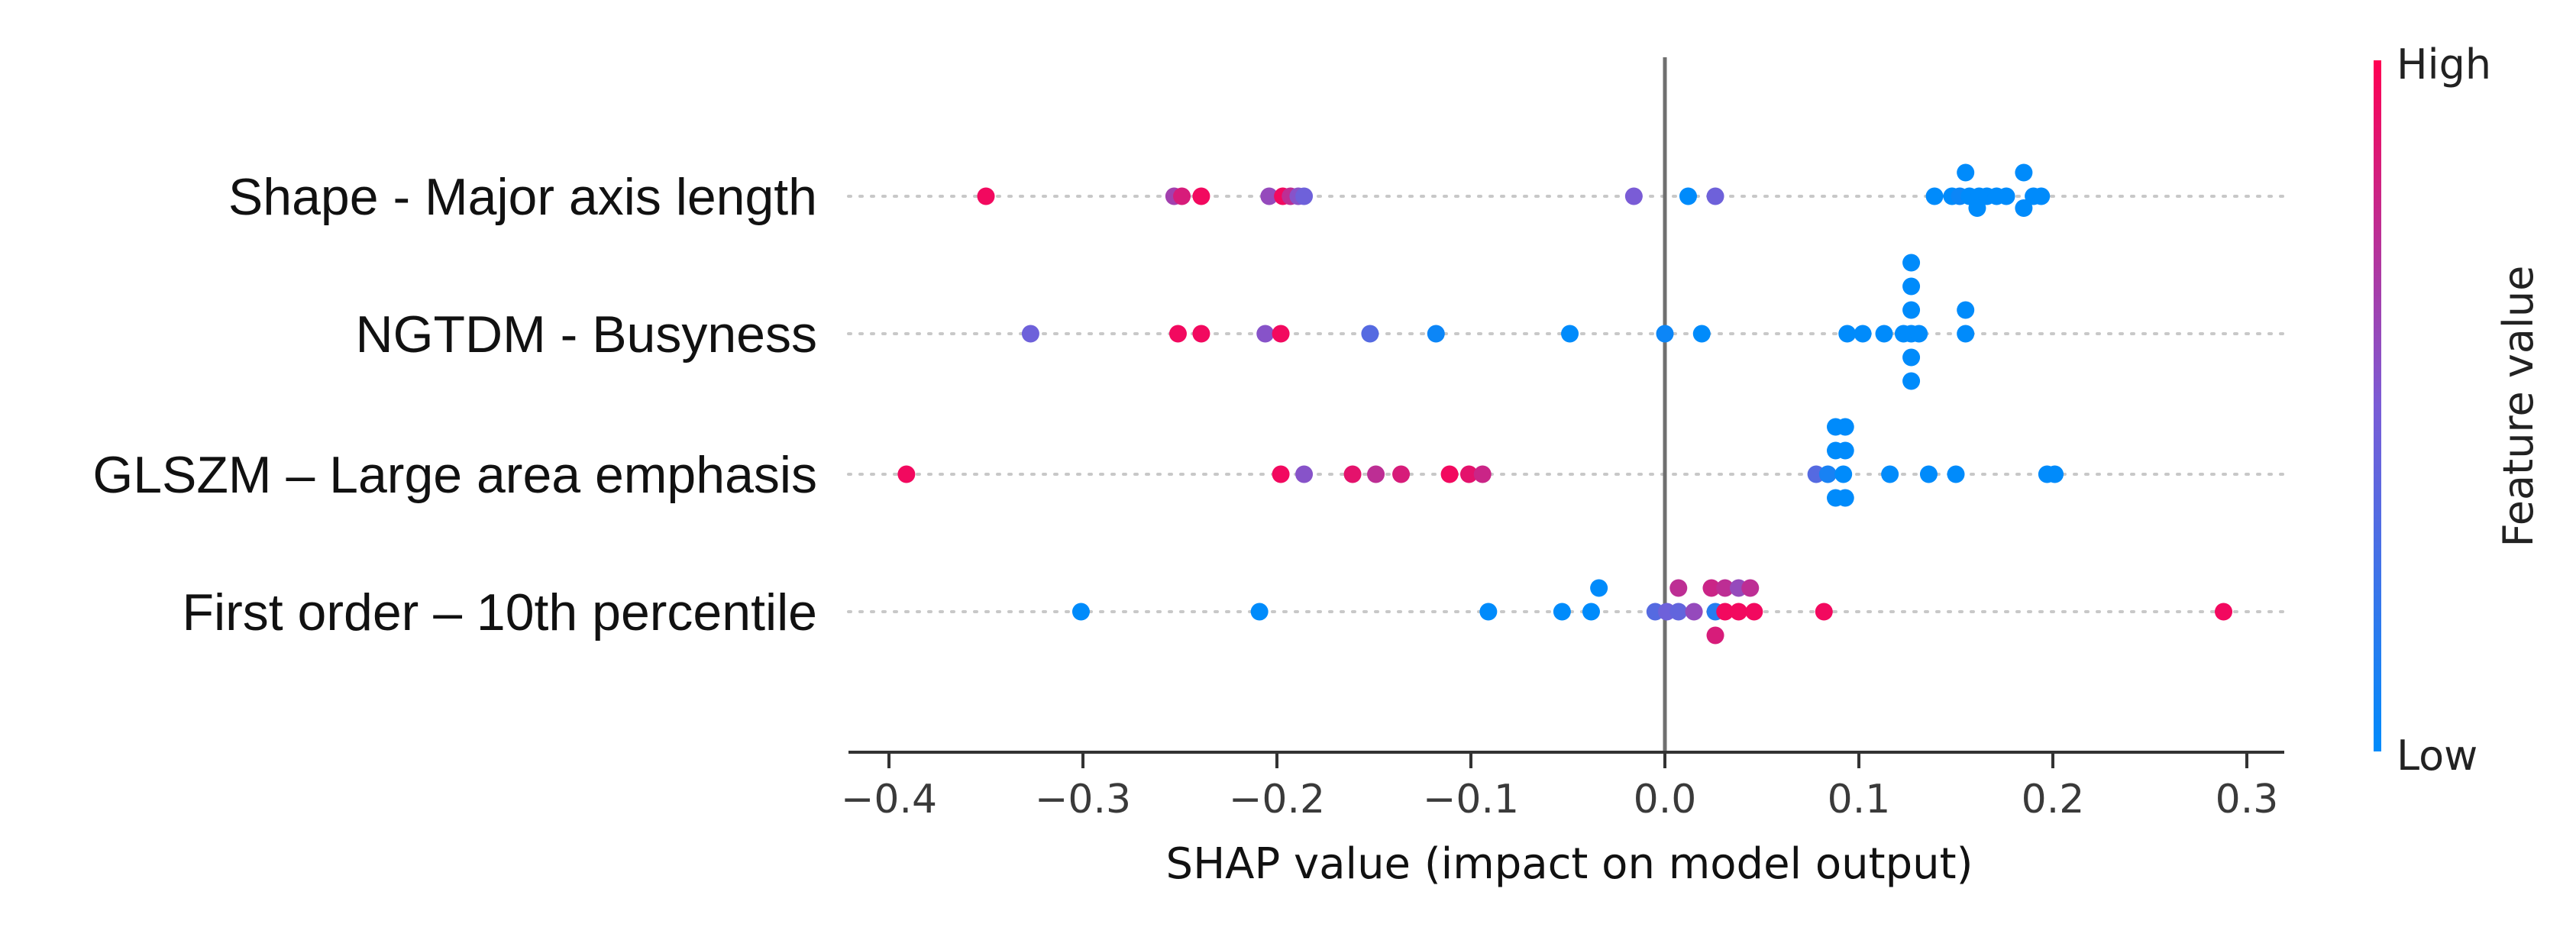 The width and height of the screenshot is (2576, 950). I want to click on x-axis-title: SHAP value (impact on model output), so click(1569, 864).